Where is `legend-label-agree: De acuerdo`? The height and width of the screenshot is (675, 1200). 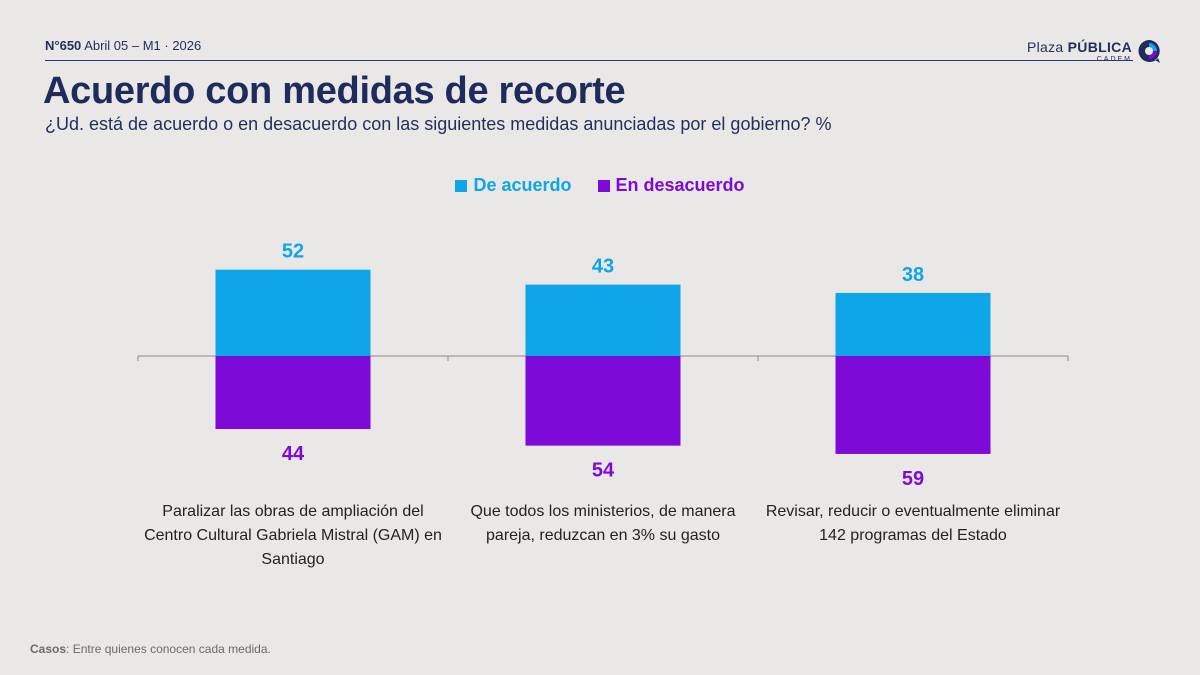
legend-label-agree: De acuerdo is located at coordinates (522, 185).